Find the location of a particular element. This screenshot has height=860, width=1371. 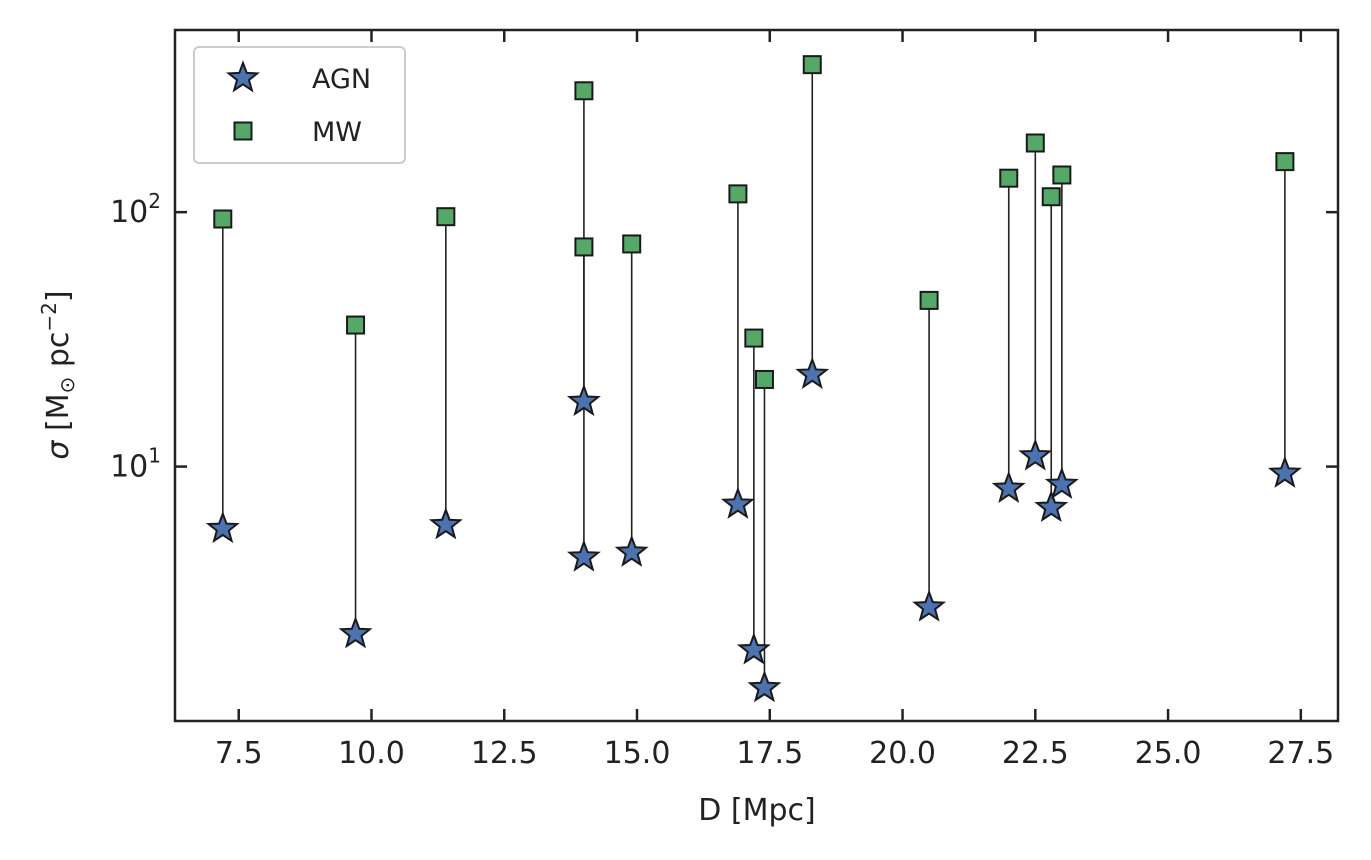

legend-agn-marker is located at coordinates (243, 76).